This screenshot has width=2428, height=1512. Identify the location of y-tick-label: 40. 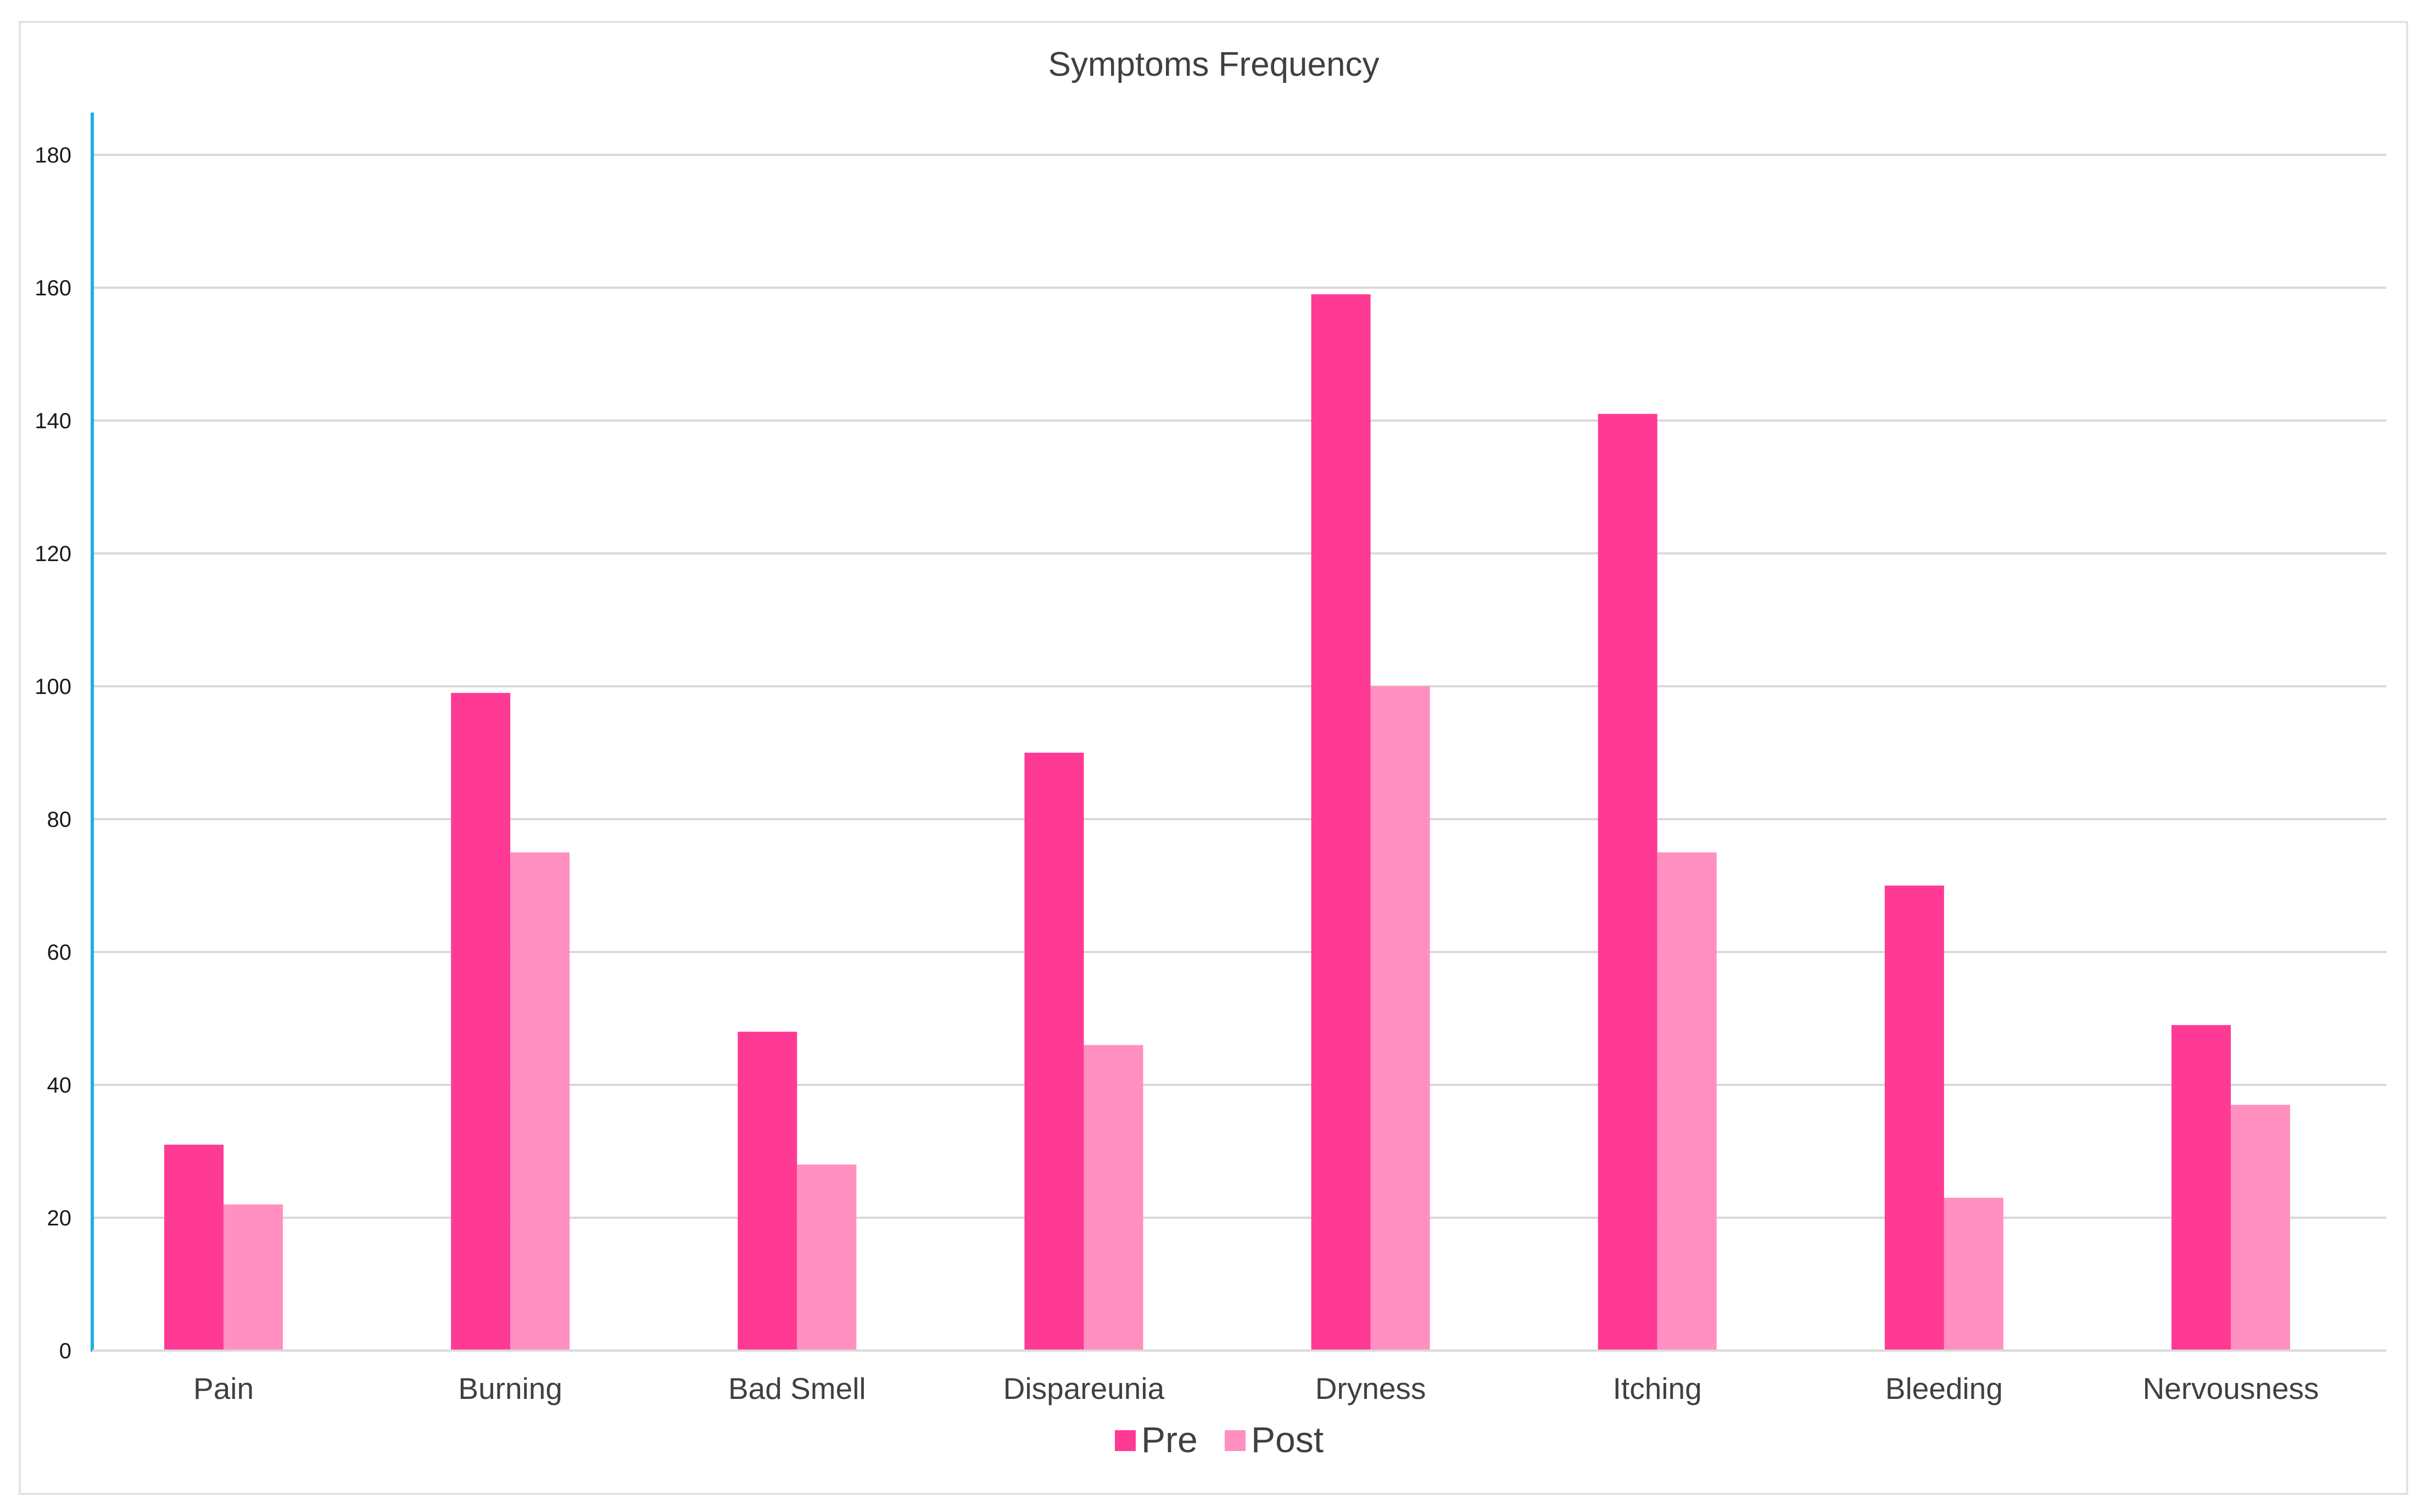
(59, 1085).